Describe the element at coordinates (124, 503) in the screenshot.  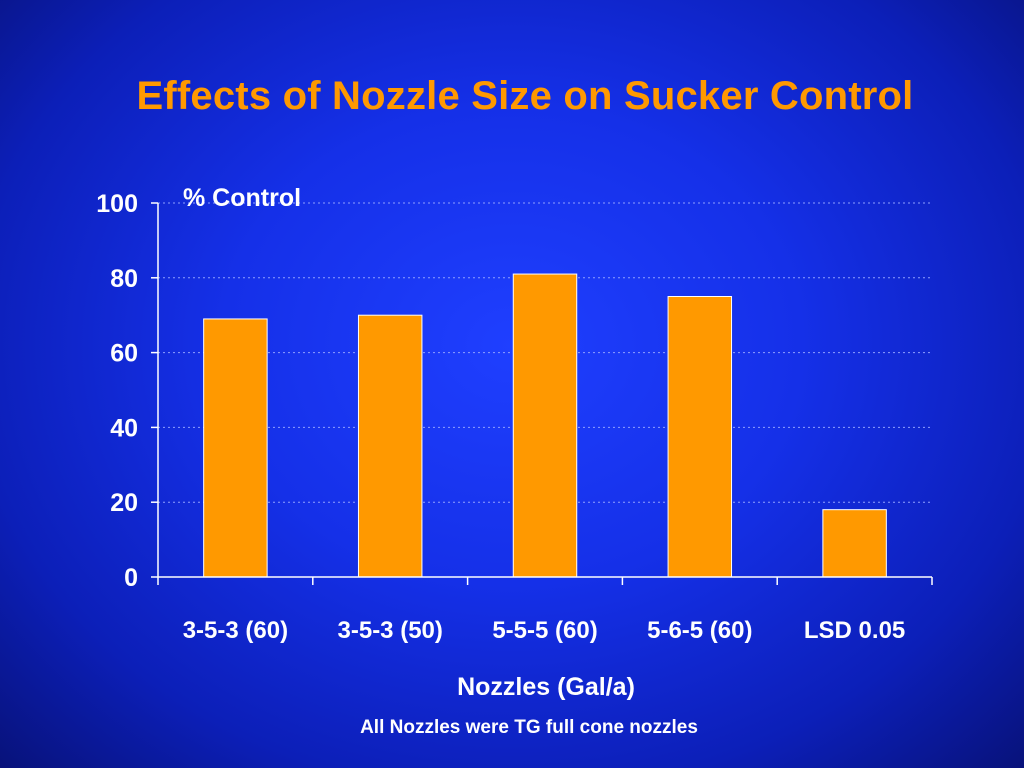
I see `y-tick-label: 20` at that location.